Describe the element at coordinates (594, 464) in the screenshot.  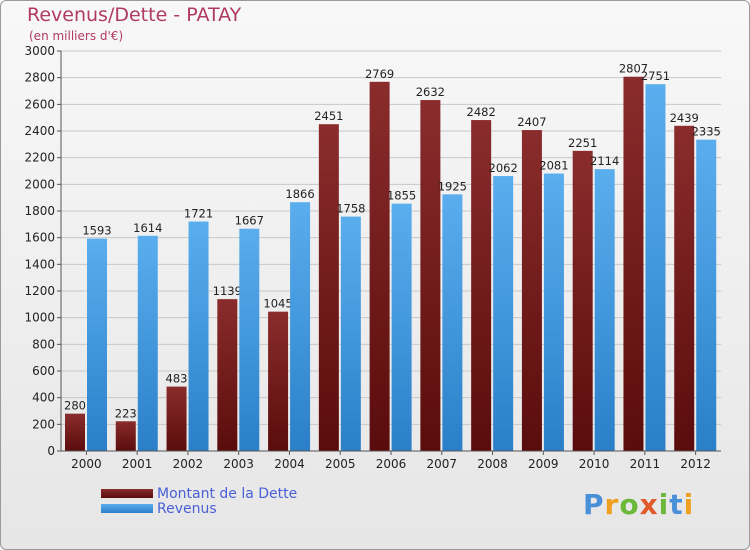
I see `x-tick-label: 2010` at that location.